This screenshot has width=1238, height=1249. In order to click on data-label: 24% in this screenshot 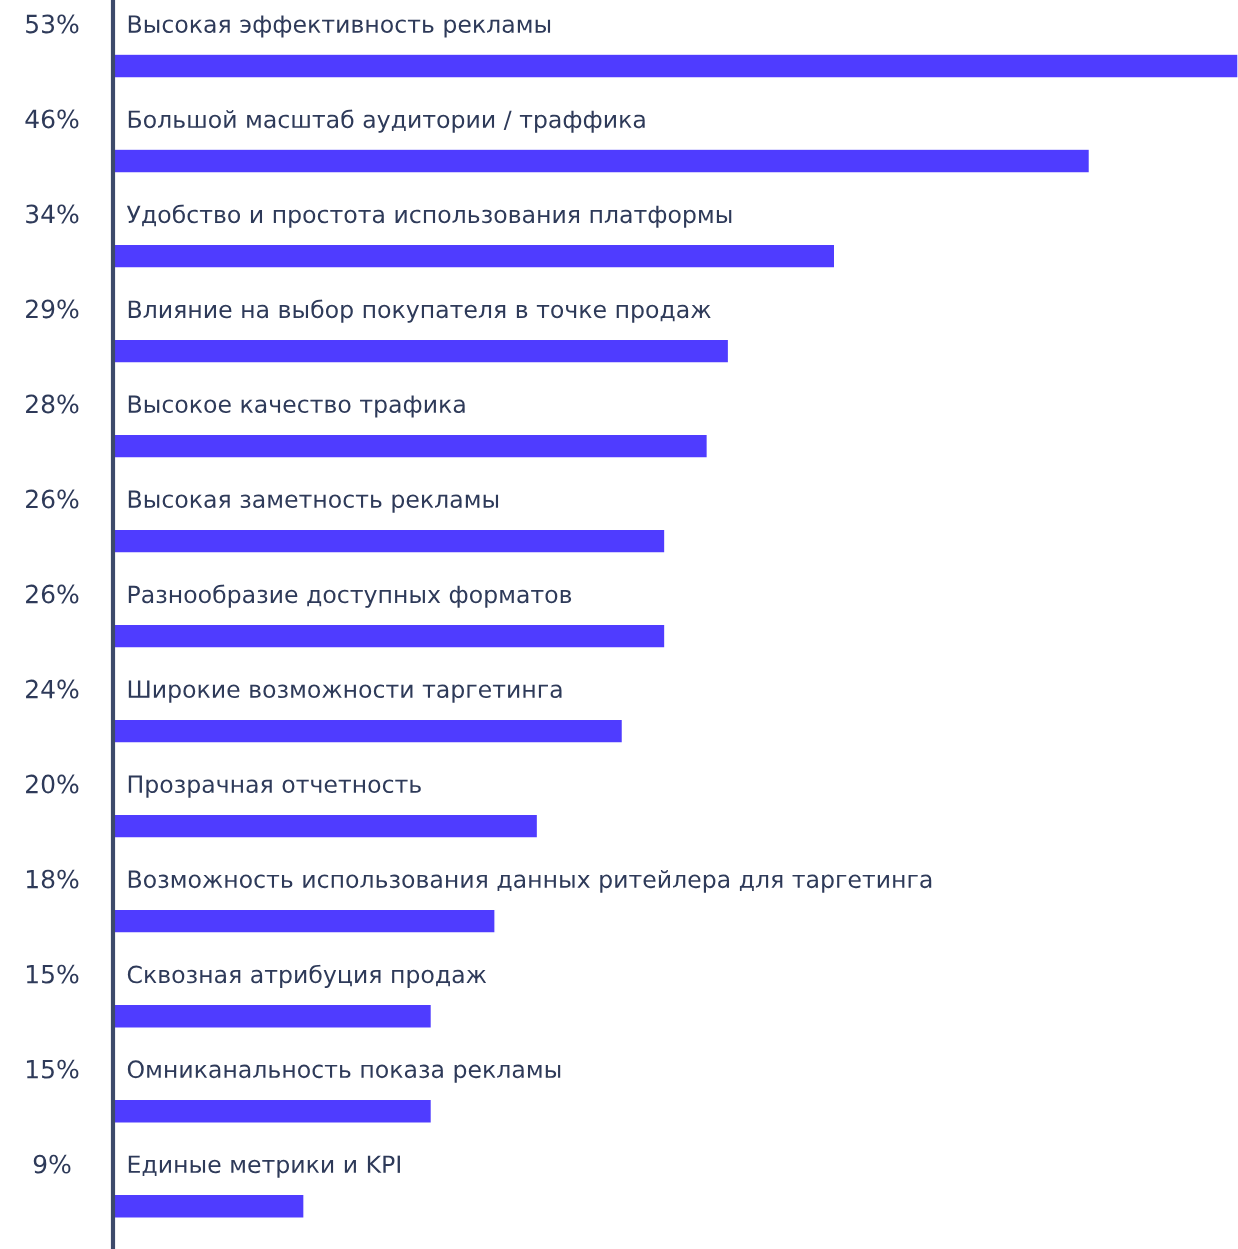, I will do `click(52, 689)`.